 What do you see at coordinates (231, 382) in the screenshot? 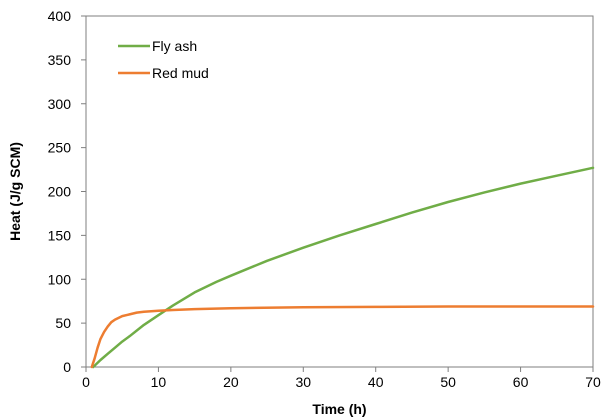
I see `x-tick-label: 20` at bounding box center [231, 382].